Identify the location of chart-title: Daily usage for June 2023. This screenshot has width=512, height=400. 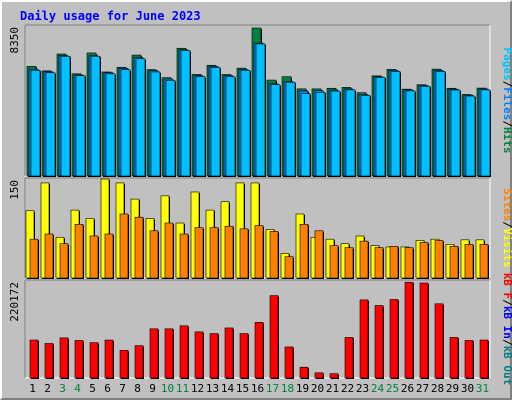
(110, 16).